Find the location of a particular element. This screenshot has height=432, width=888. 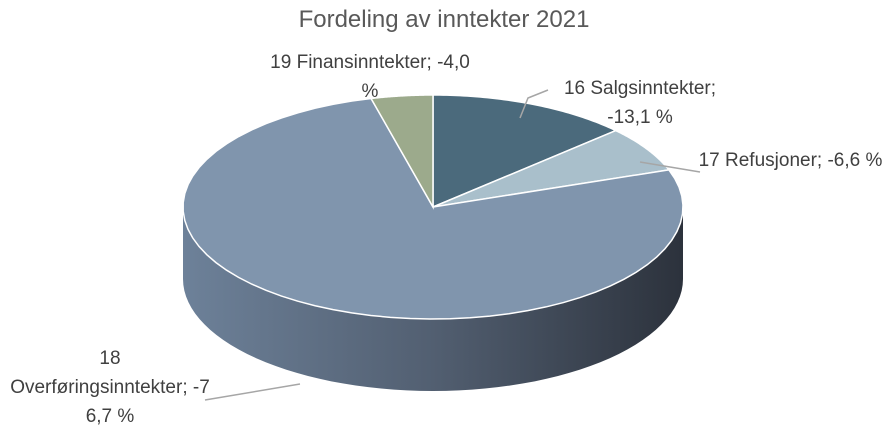

data-label: 18 Overføringsinntekter; -76,7 % is located at coordinates (110, 387).